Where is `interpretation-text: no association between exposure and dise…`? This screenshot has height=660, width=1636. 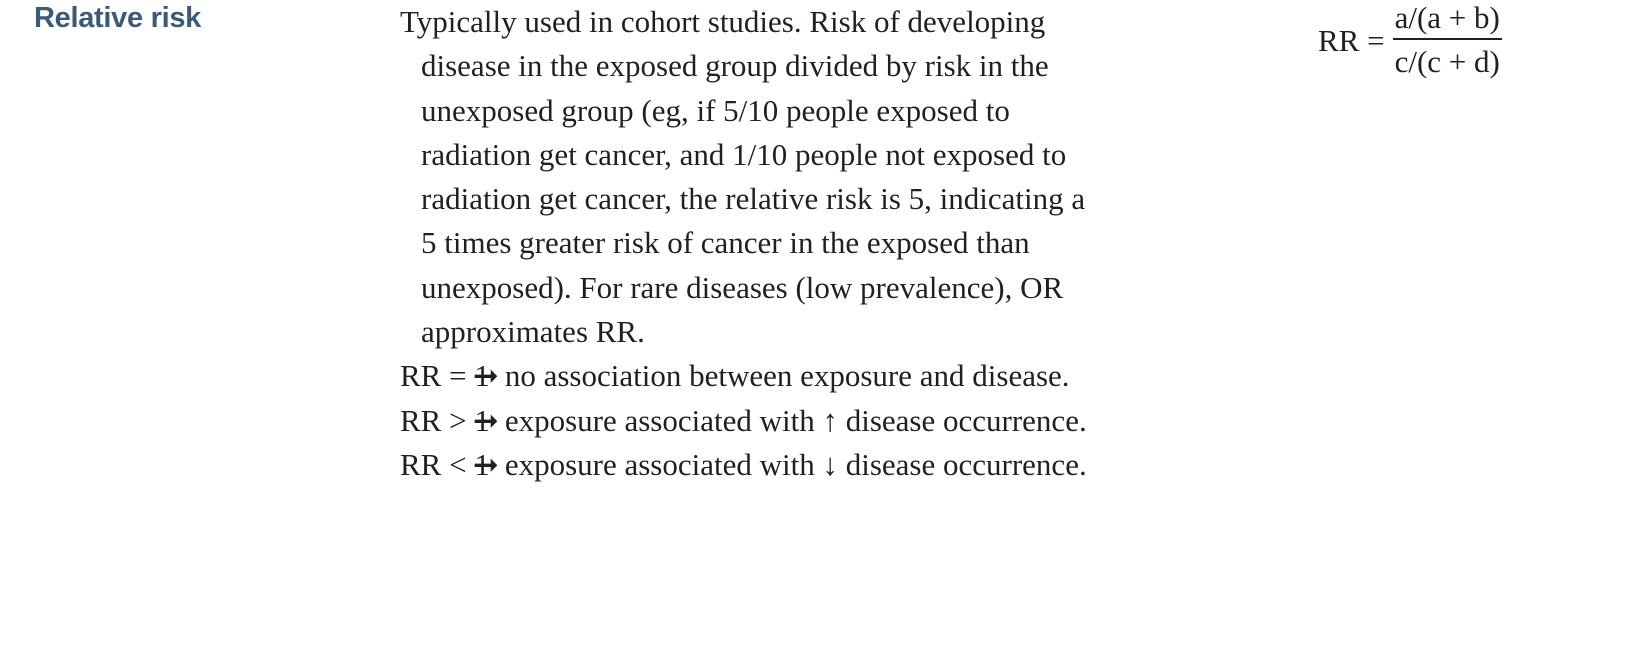 interpretation-text: no association between exposure and dise… is located at coordinates (787, 376).